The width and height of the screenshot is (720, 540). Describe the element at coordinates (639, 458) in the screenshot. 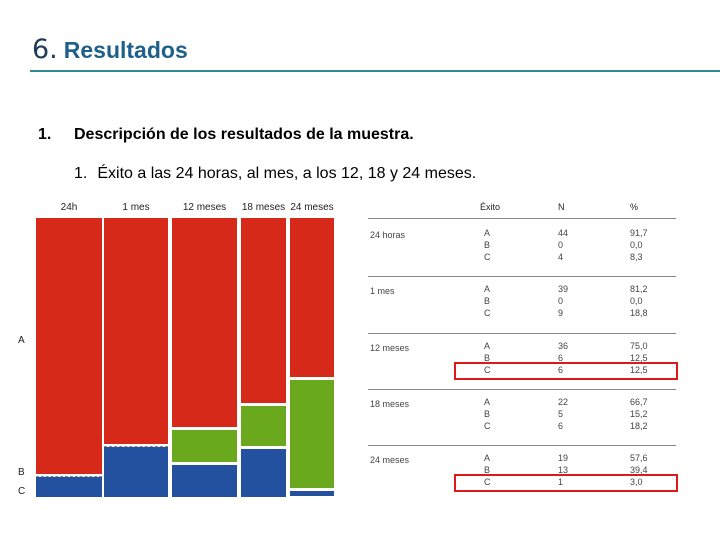

I see `table-cell: 57,6` at that location.